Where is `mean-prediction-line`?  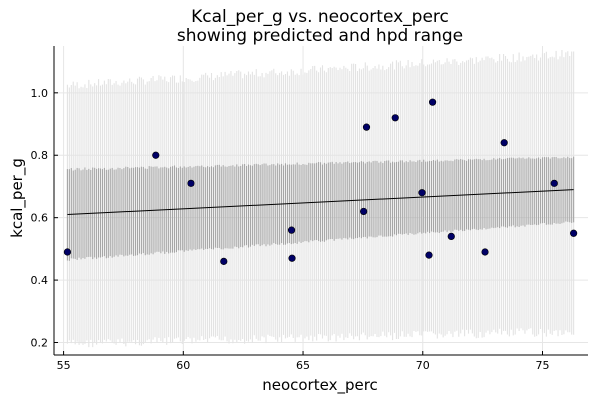
mean-prediction-line is located at coordinates (320, 202).